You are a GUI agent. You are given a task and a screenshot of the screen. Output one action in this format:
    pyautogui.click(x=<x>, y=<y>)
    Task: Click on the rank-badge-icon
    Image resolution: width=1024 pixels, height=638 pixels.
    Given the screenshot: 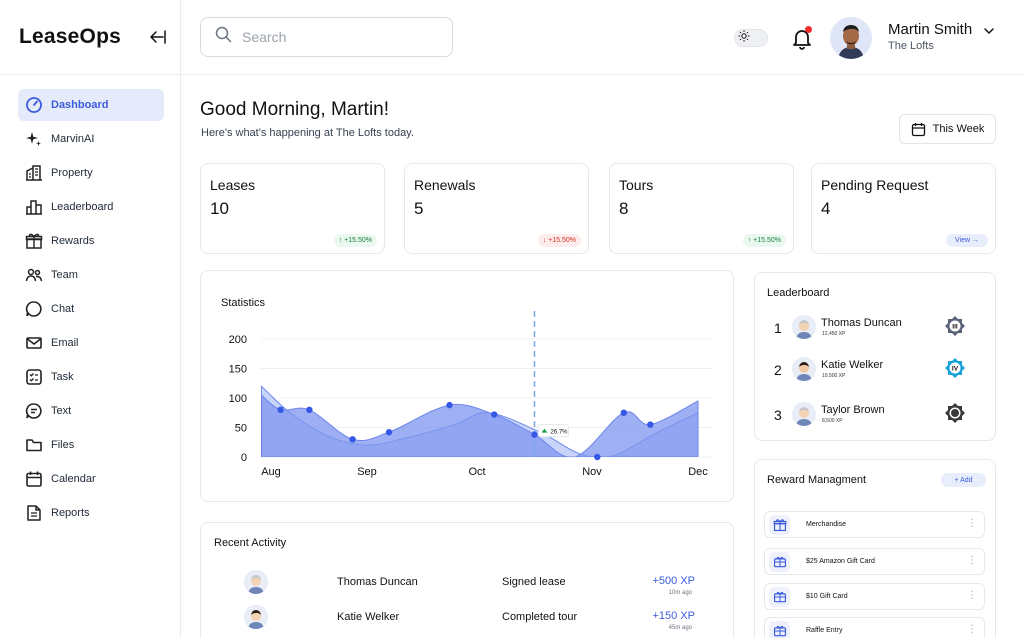 What is the action you would take?
    pyautogui.click(x=955, y=414)
    